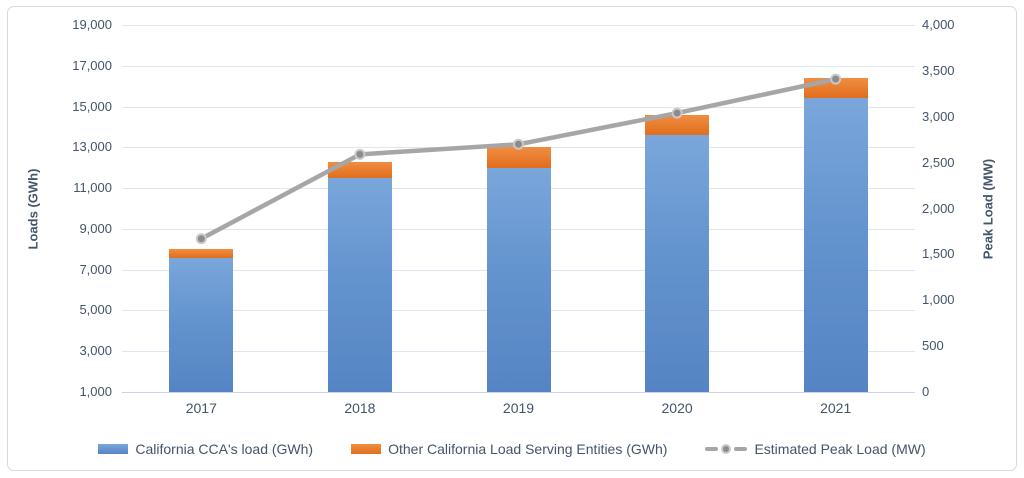 The image size is (1024, 478). Describe the element at coordinates (113, 449) in the screenshot. I see `cca-bar-swatch-icon` at that location.